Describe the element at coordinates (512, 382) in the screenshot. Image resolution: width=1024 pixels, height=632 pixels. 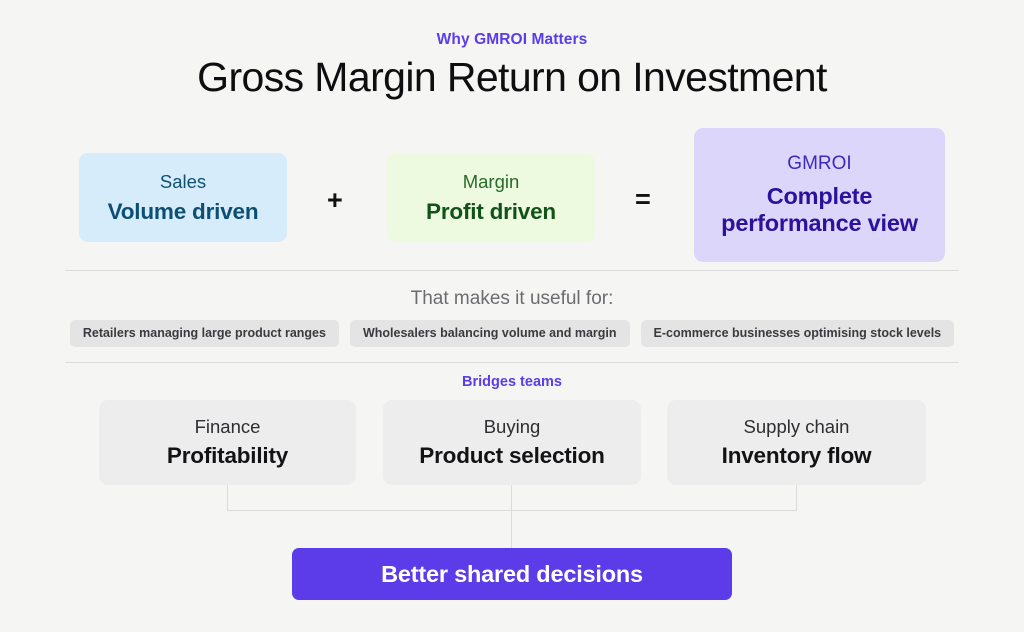
I see `bridges-teams-label: Bridges teams` at that location.